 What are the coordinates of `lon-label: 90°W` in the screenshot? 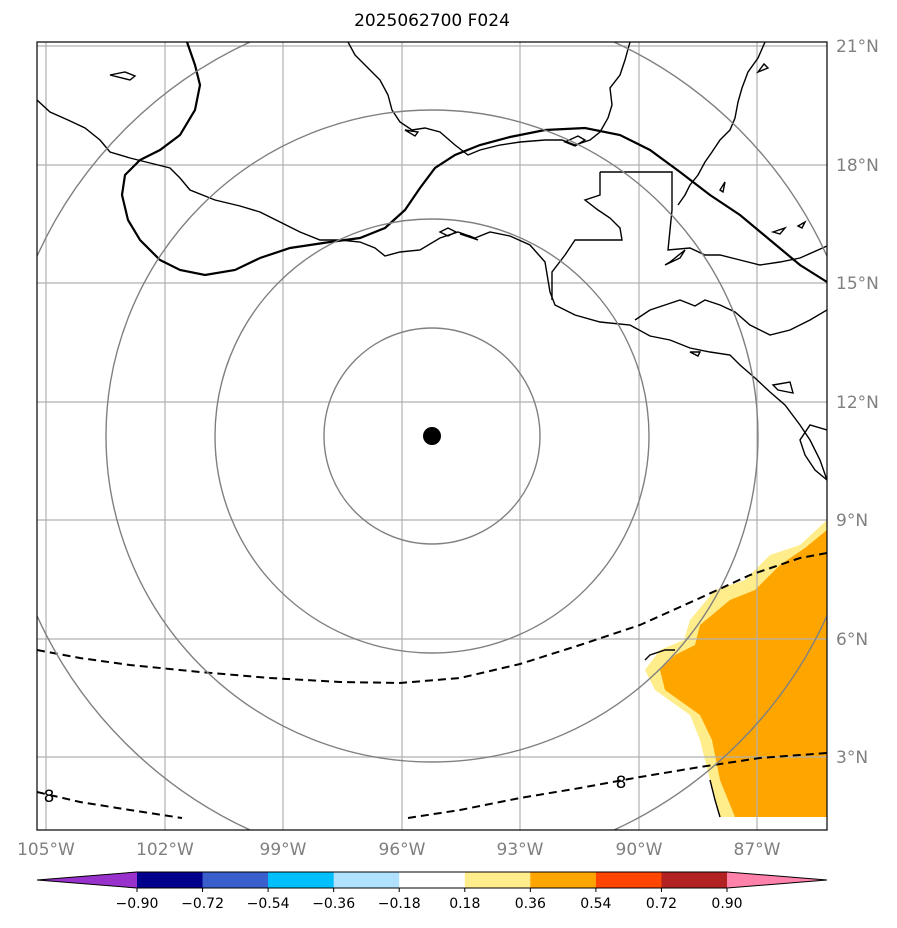 It's located at (639, 850).